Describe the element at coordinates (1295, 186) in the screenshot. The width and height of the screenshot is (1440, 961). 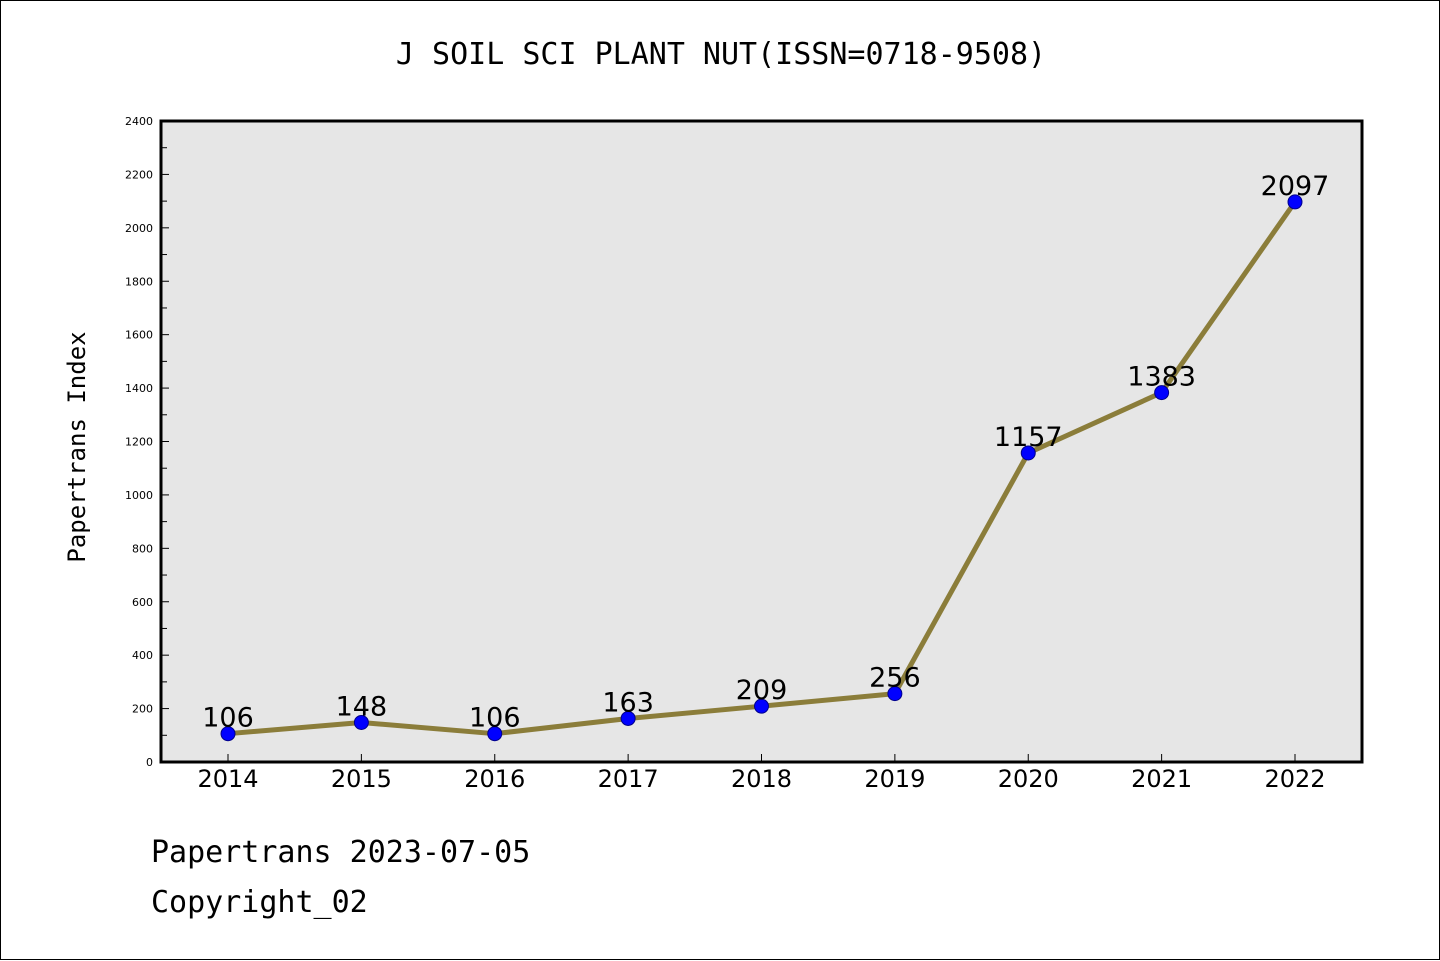
I see `data-label: 2097` at that location.